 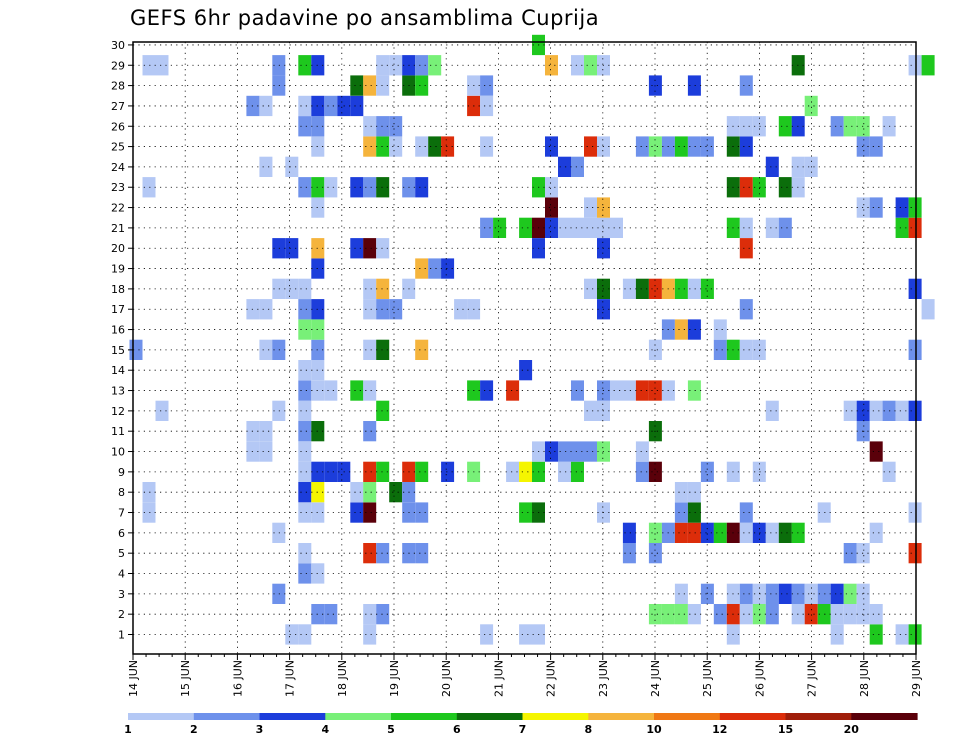 What do you see at coordinates (237, 678) in the screenshot?
I see `x-tick-label: 16 JUN` at bounding box center [237, 678].